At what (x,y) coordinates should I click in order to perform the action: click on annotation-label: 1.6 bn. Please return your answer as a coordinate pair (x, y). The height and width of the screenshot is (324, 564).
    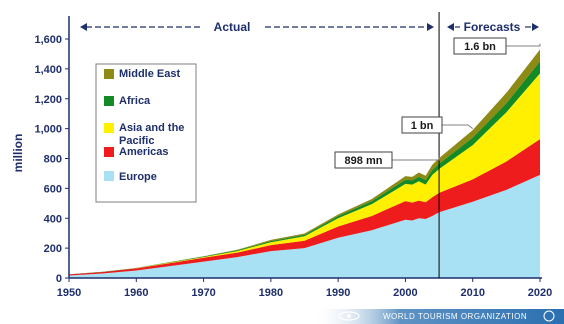
    Looking at the image, I should click on (480, 47).